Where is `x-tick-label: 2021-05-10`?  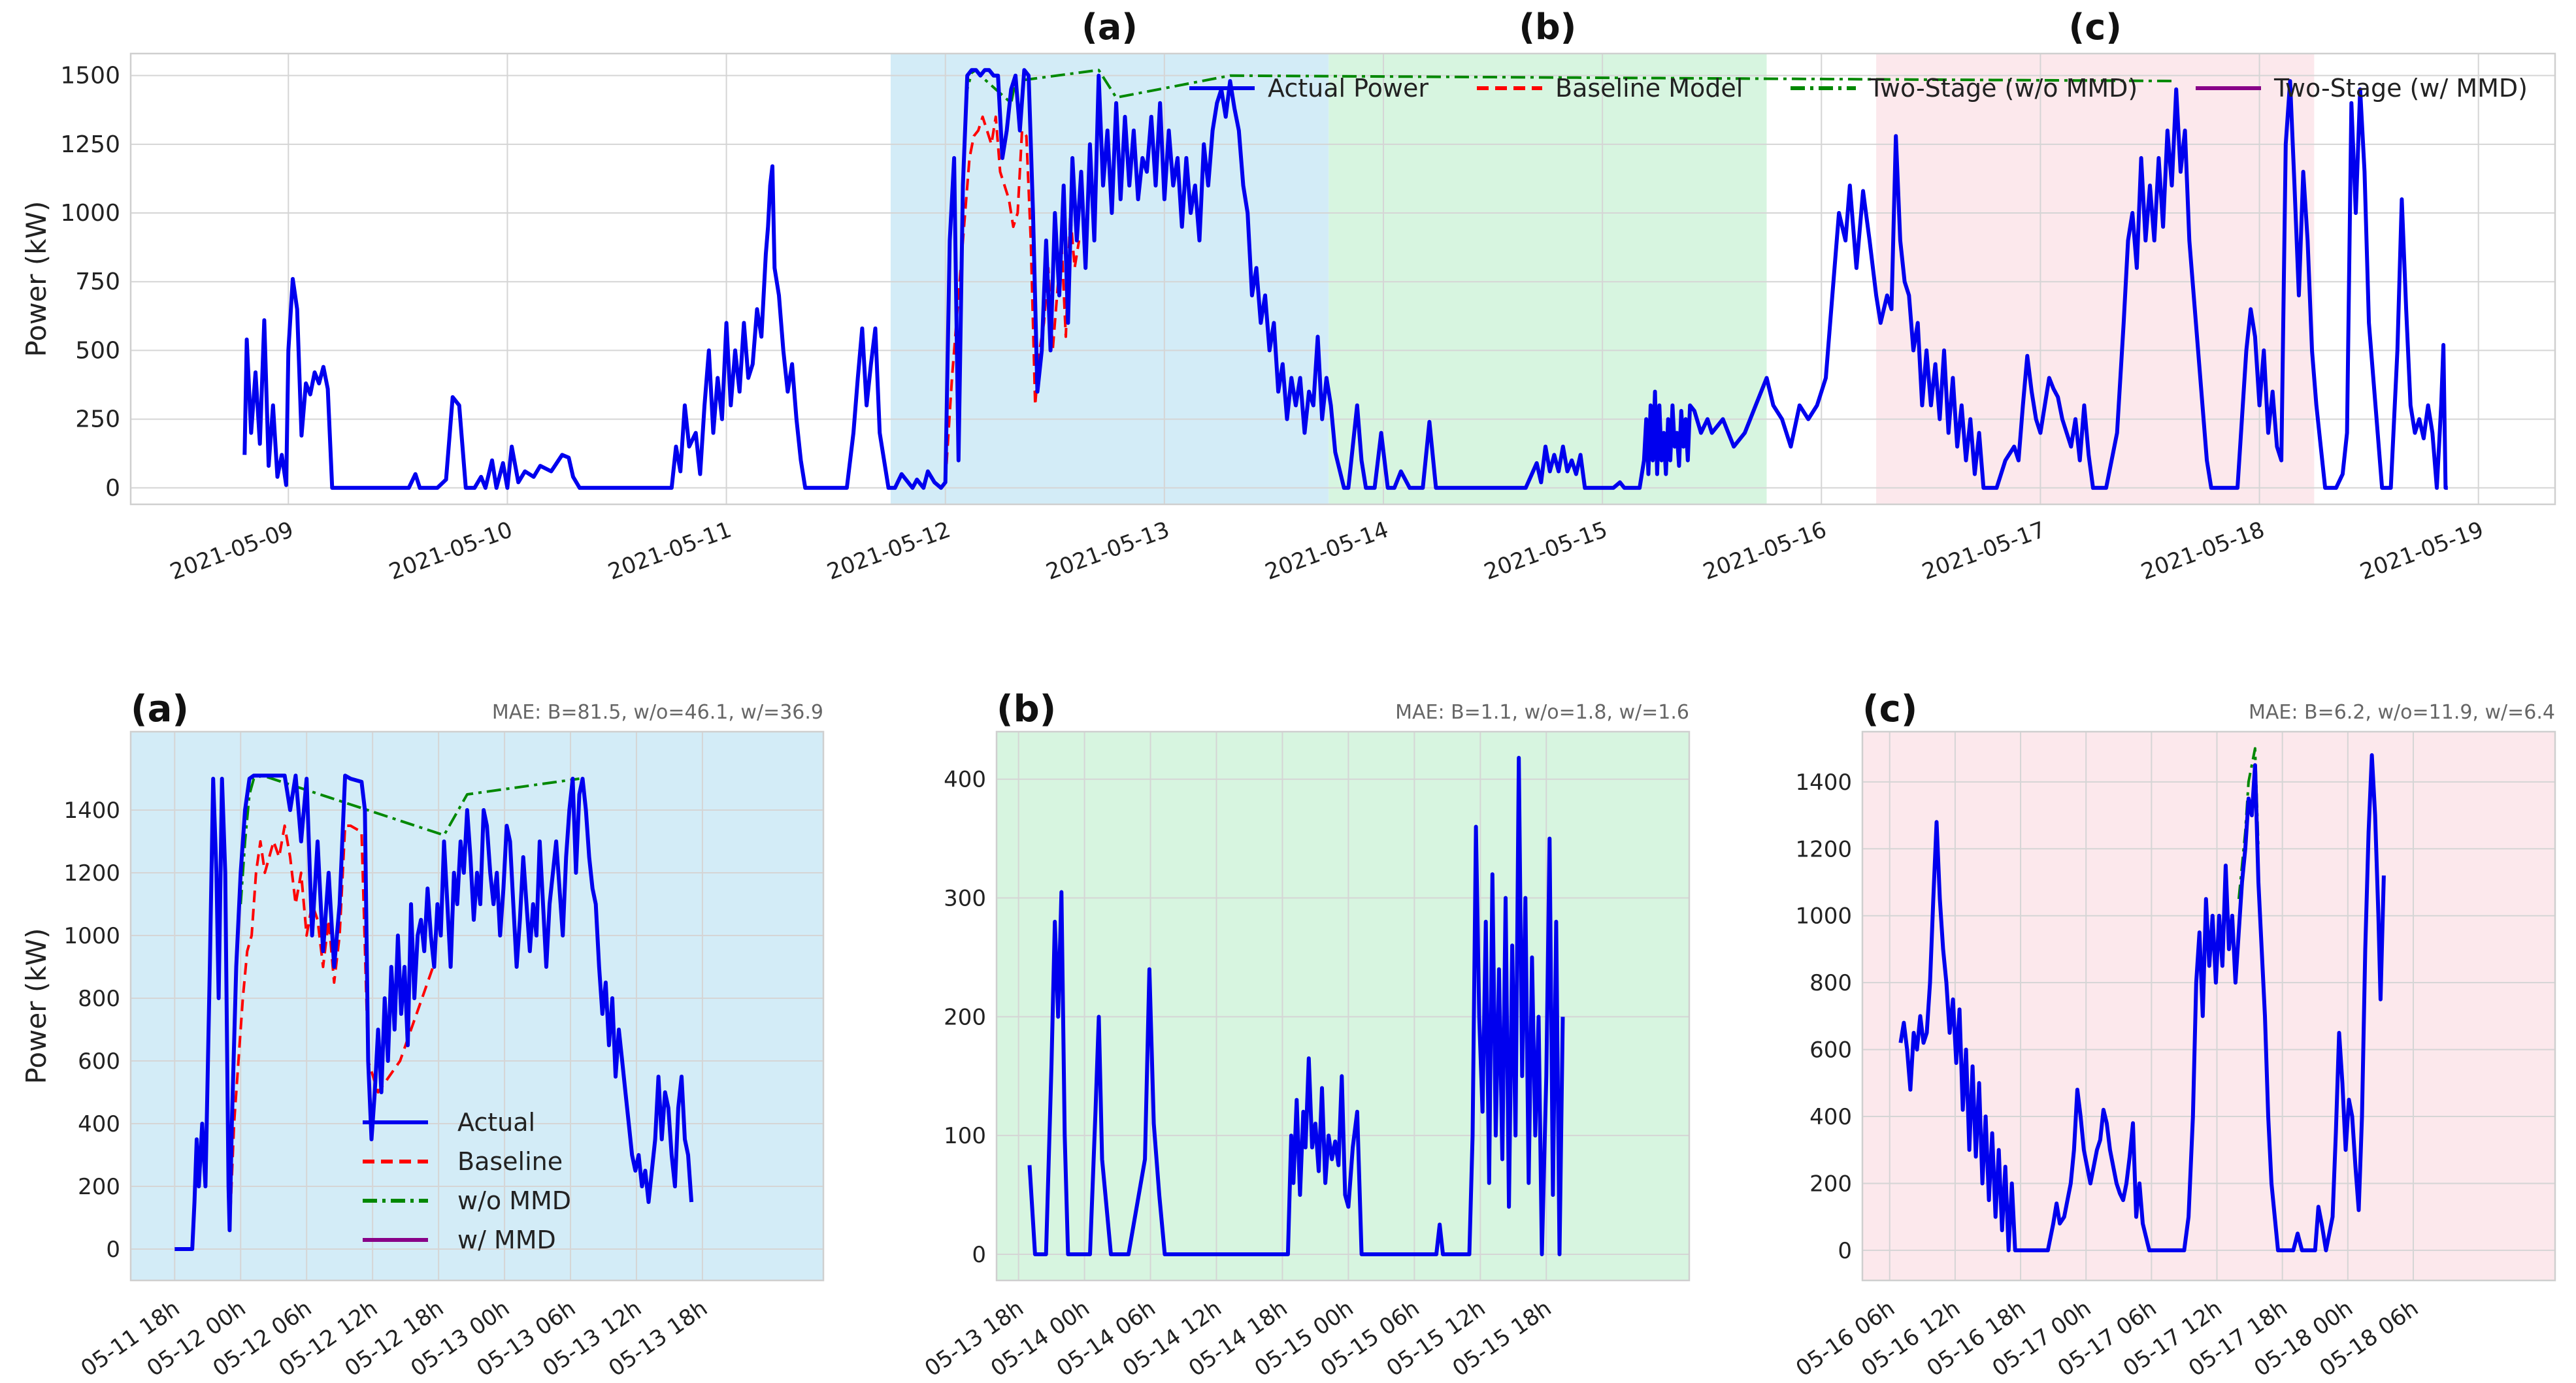
x-tick-label: 2021-05-10 is located at coordinates (451, 551).